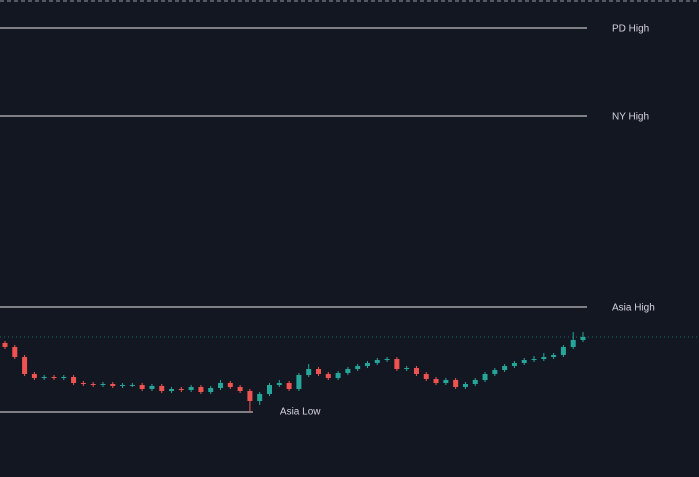  Describe the element at coordinates (633, 308) in the screenshot. I see `level-label: Asia High` at that location.